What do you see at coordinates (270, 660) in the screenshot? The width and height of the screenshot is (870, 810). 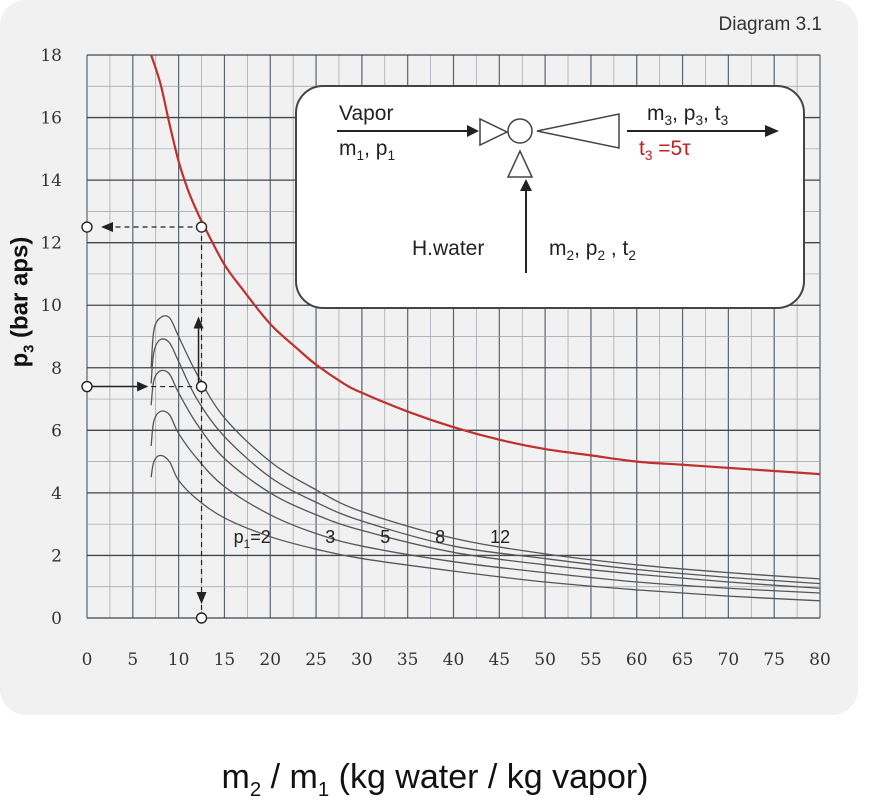 I see `x-tick-label: 20` at bounding box center [270, 660].